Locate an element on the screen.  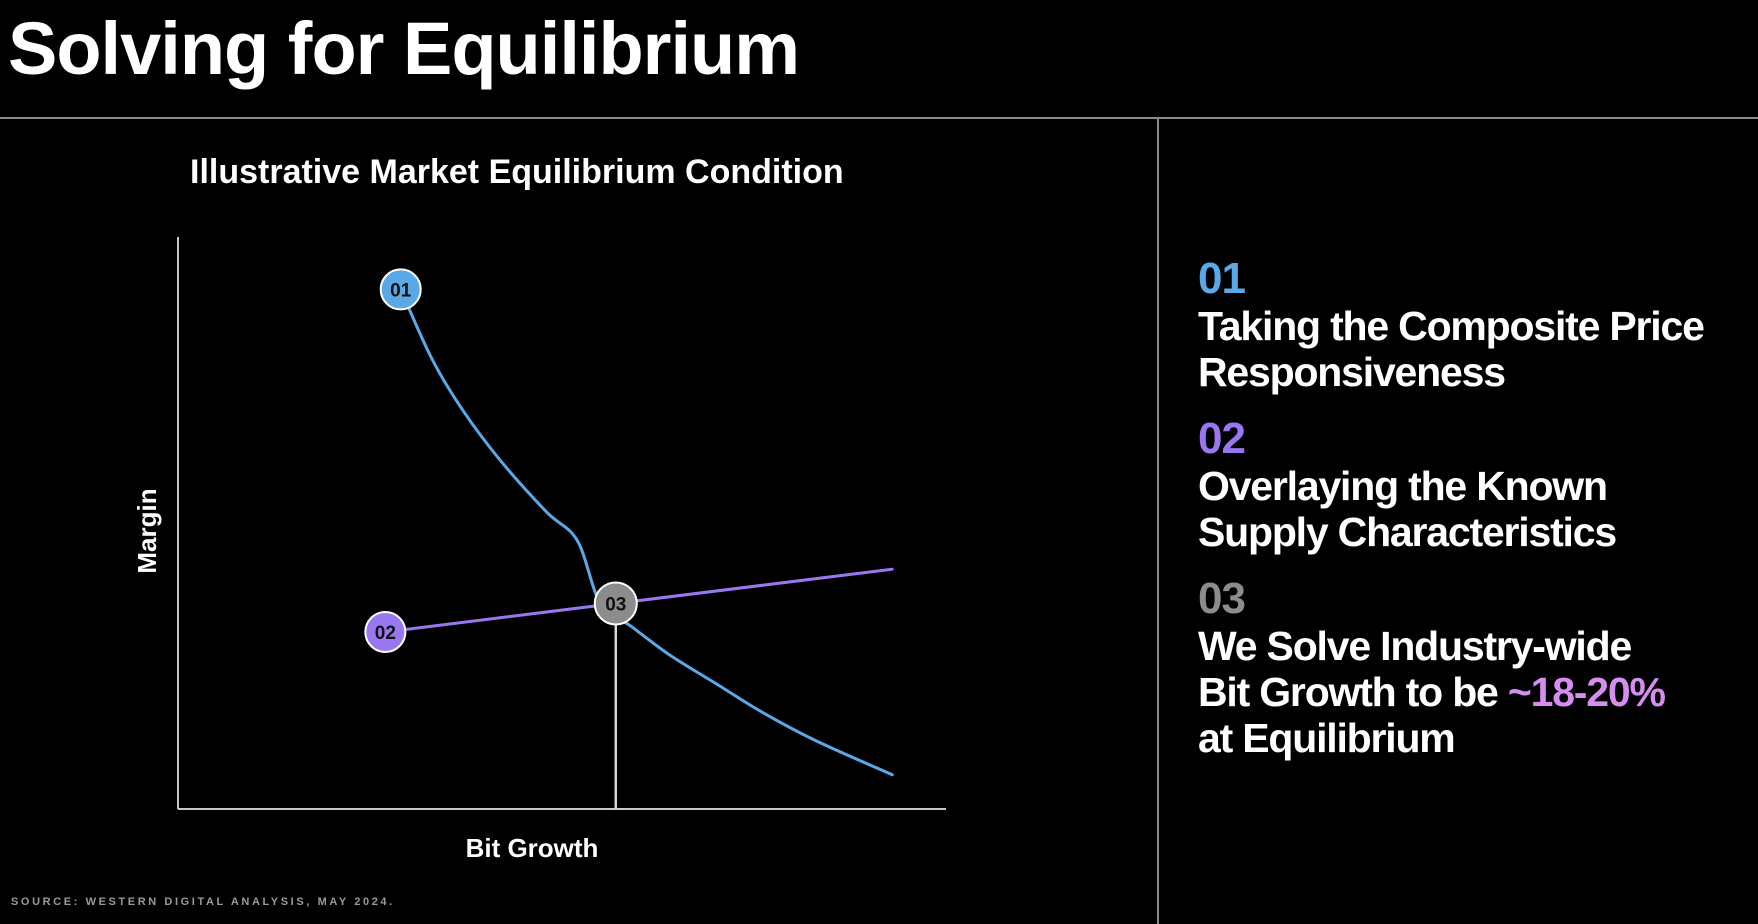
series-01-marker is located at coordinates (400, 289).